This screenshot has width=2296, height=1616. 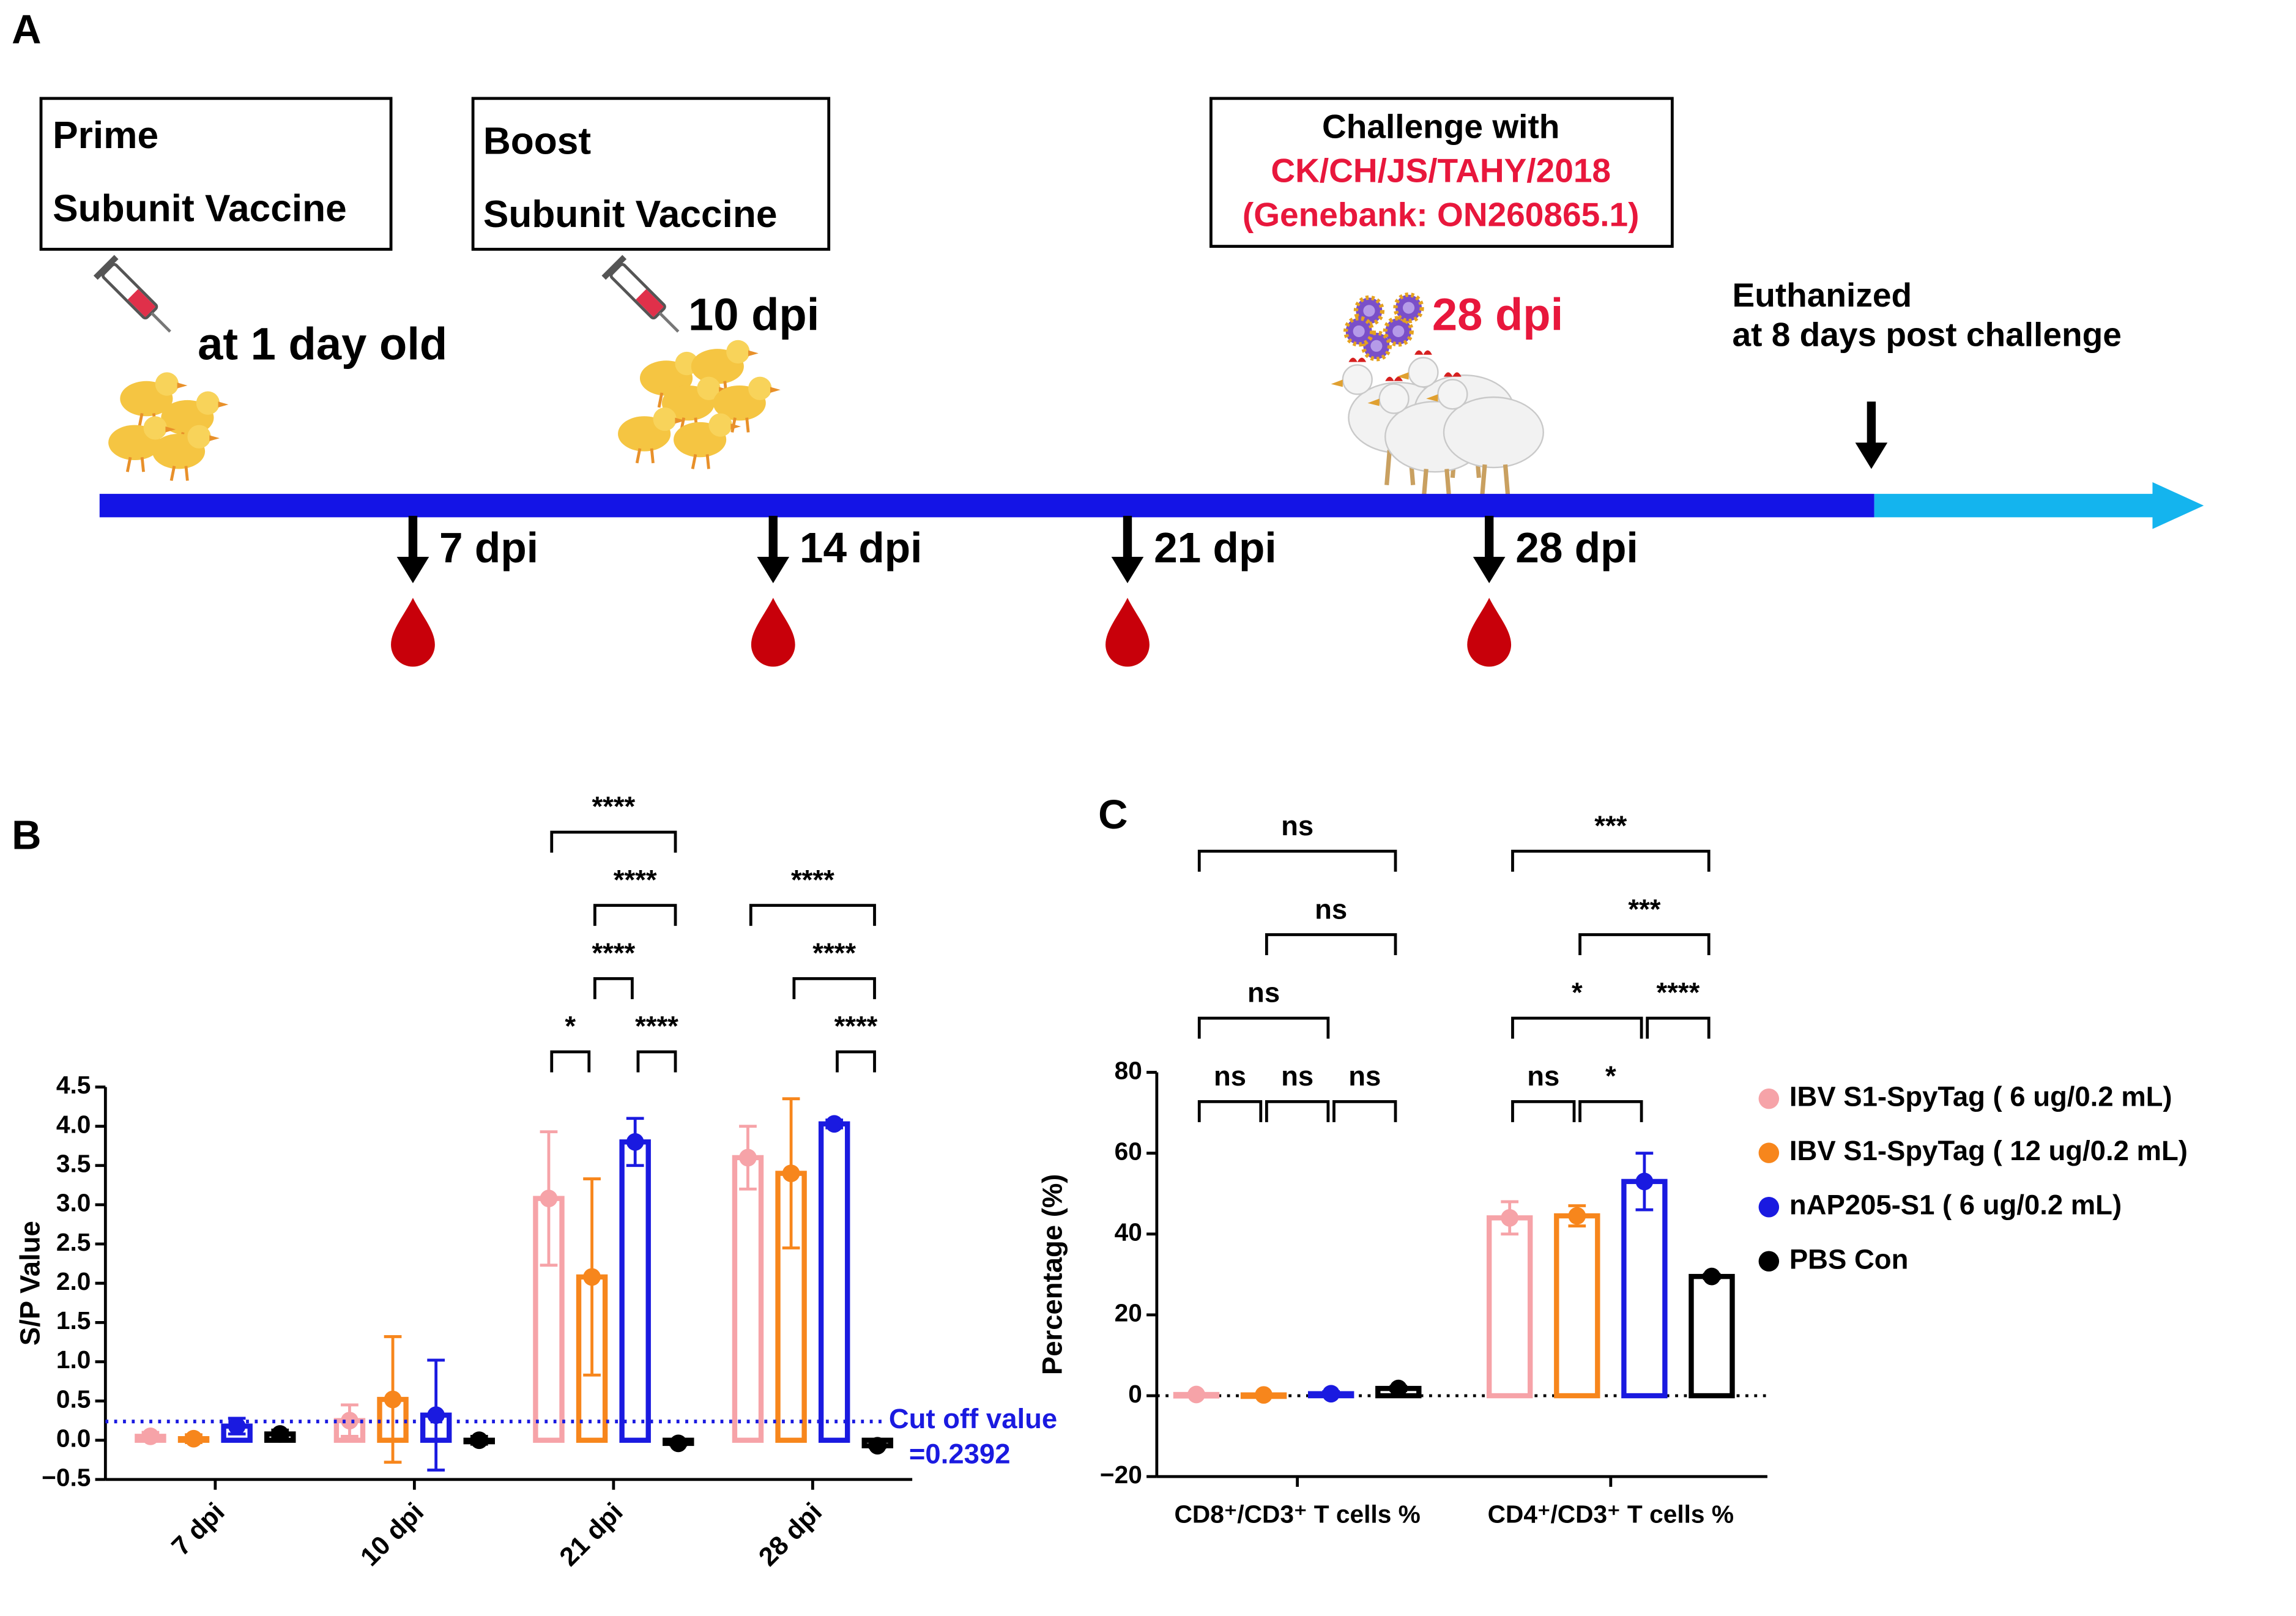 I want to click on panel-label: B, so click(x=26, y=835).